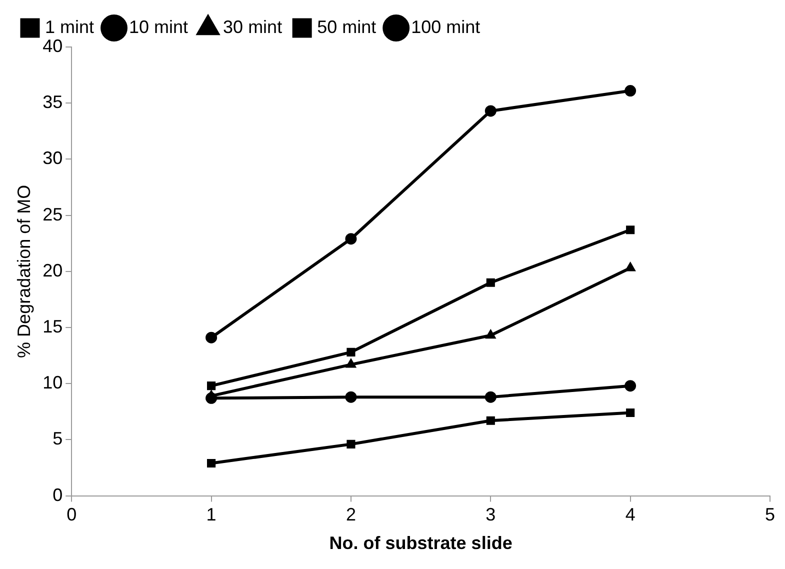 Image resolution: width=785 pixels, height=569 pixels. I want to click on x-tick-label: 1, so click(211, 514).